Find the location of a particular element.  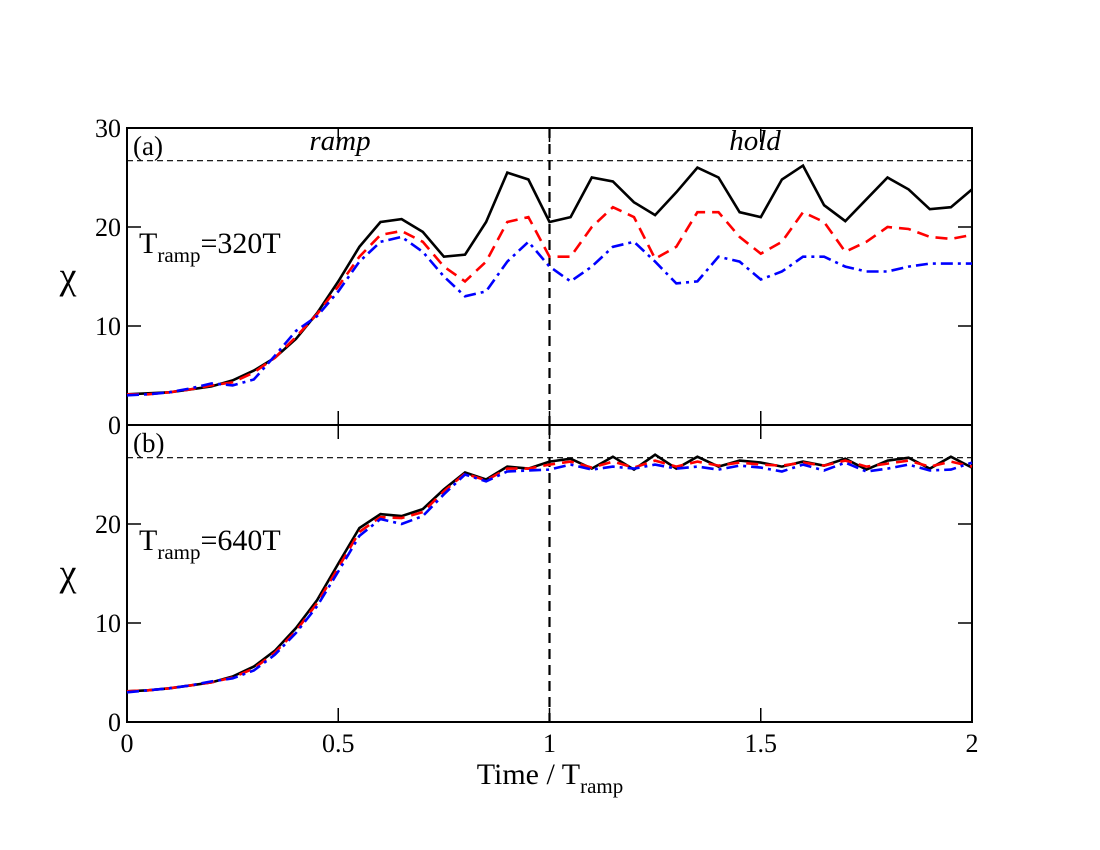

x-tick-label: 0 is located at coordinates (127, 743).